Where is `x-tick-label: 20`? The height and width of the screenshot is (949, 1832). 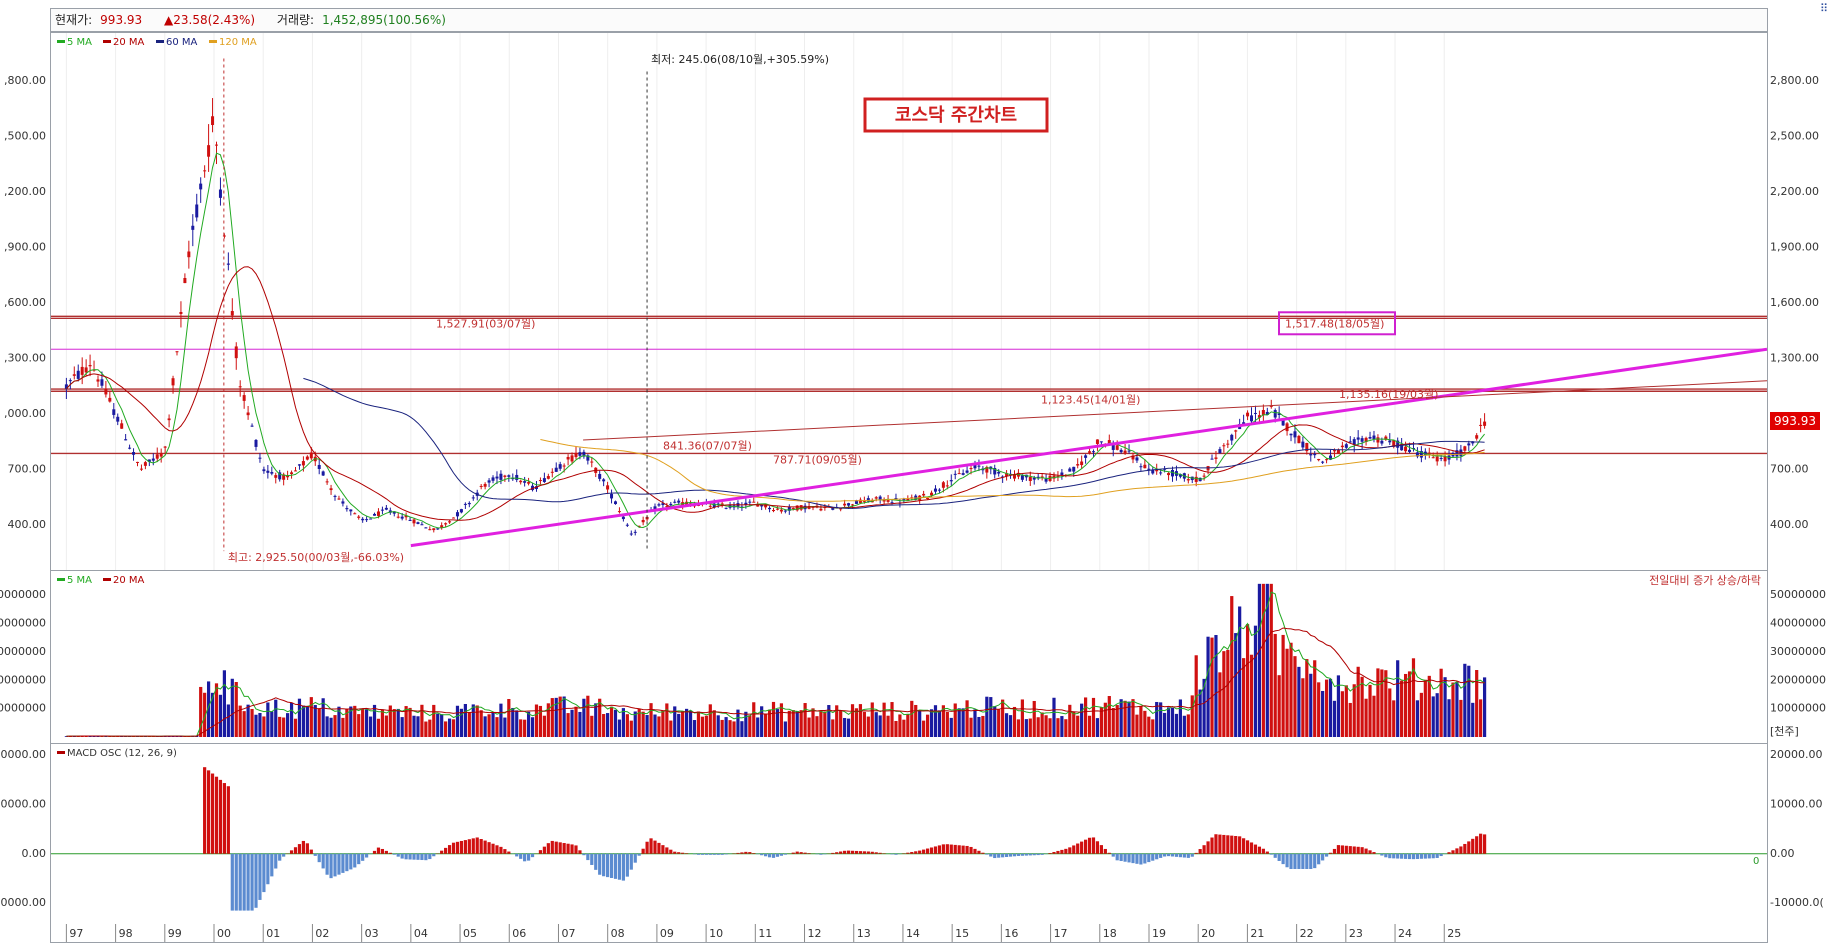 x-tick-label: 20 is located at coordinates (1208, 933).